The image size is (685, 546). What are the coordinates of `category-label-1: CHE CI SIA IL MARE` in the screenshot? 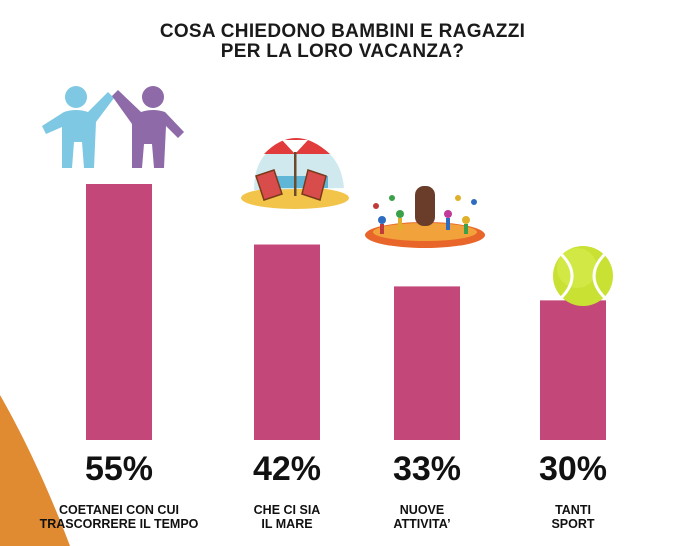 It's located at (287, 517).